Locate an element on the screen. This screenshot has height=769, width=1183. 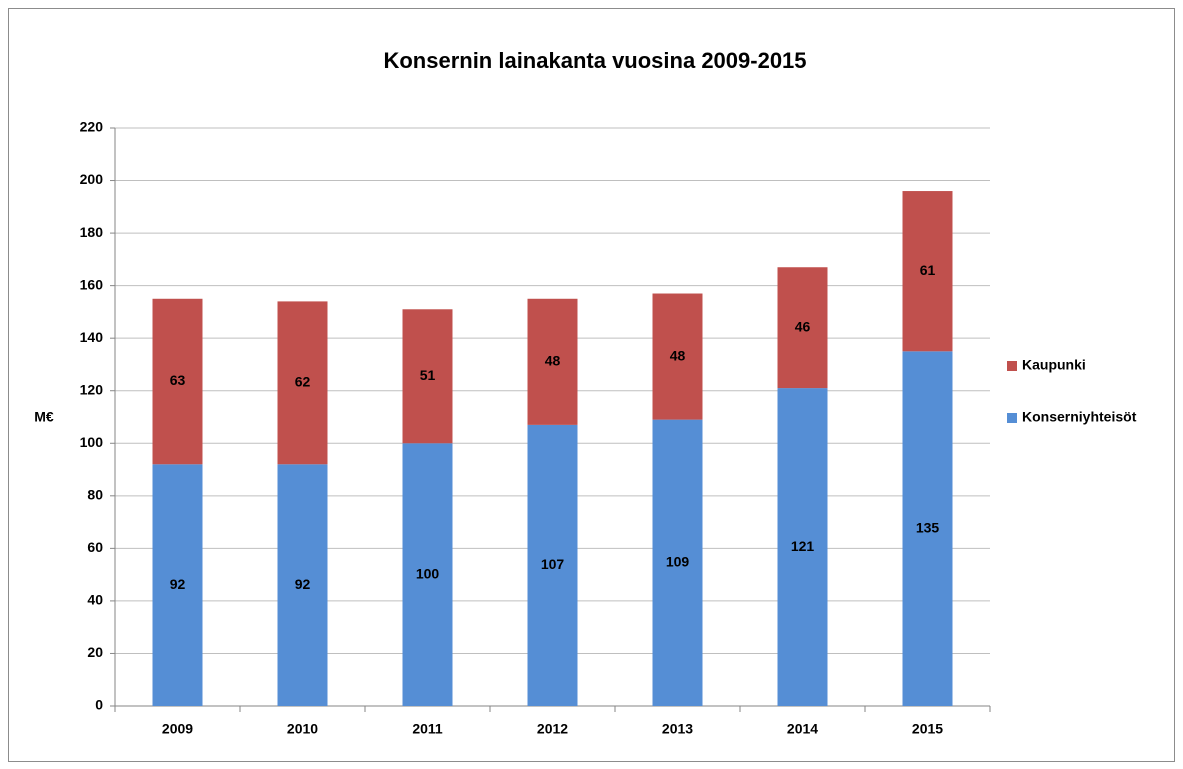
data-label: 51 is located at coordinates (428, 375).